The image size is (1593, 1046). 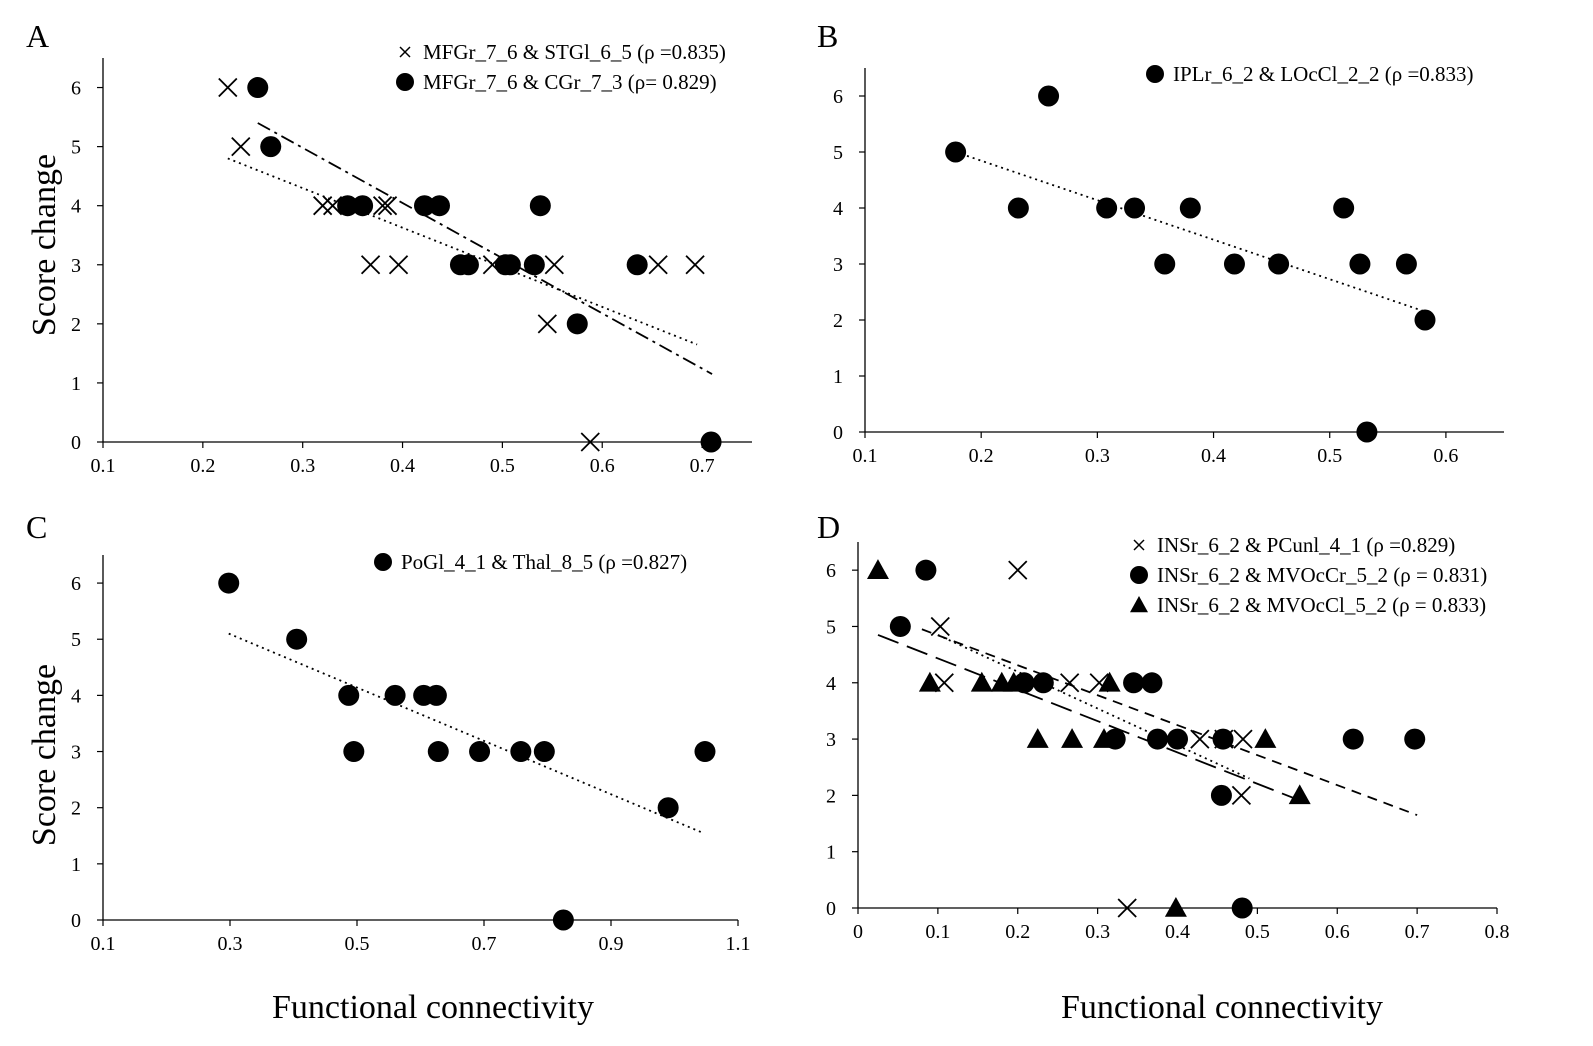 I want to click on x-tick-label: 0.9, so click(x=611, y=944).